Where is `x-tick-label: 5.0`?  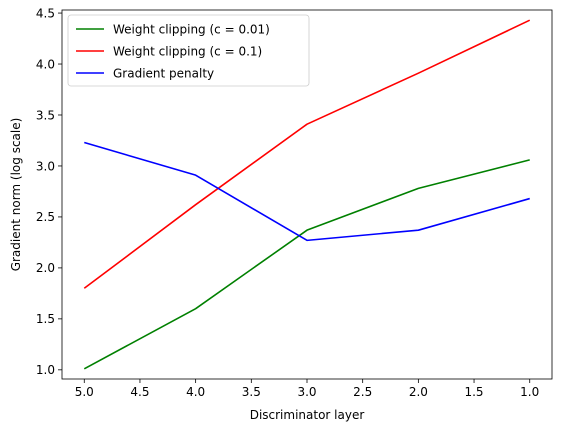
x-tick-label: 5.0 is located at coordinates (84, 392).